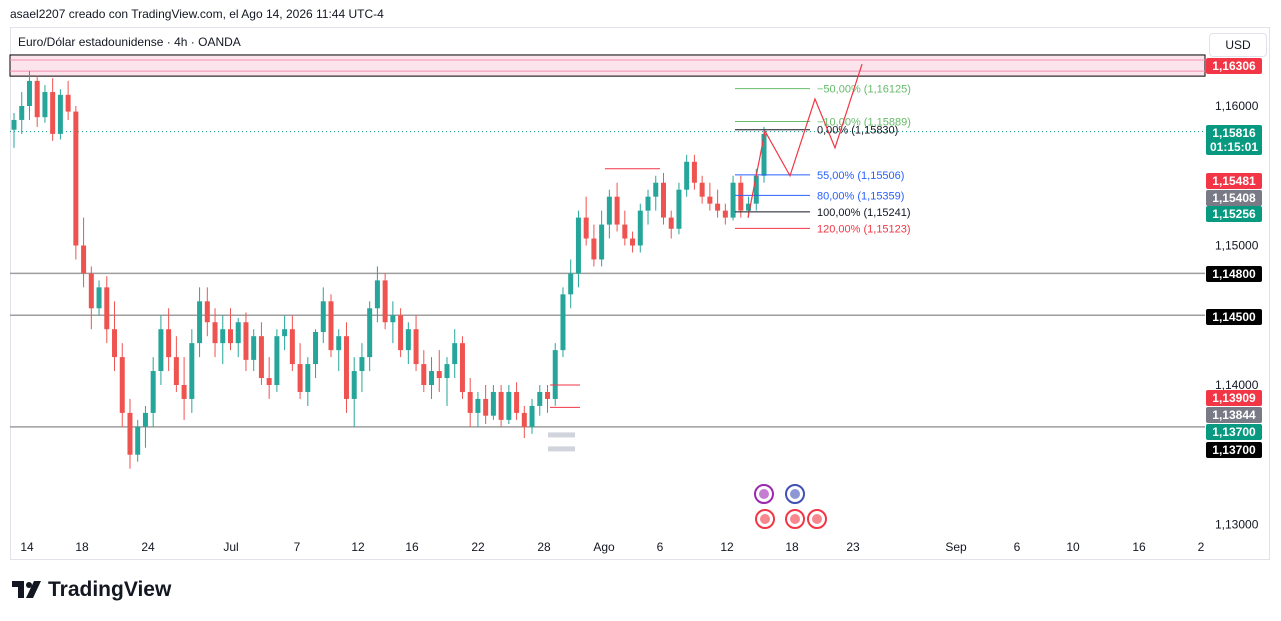 The height and width of the screenshot is (621, 1281). Describe the element at coordinates (860, 196) in the screenshot. I see `fib-level-label: 80,00% (1,15359)` at that location.